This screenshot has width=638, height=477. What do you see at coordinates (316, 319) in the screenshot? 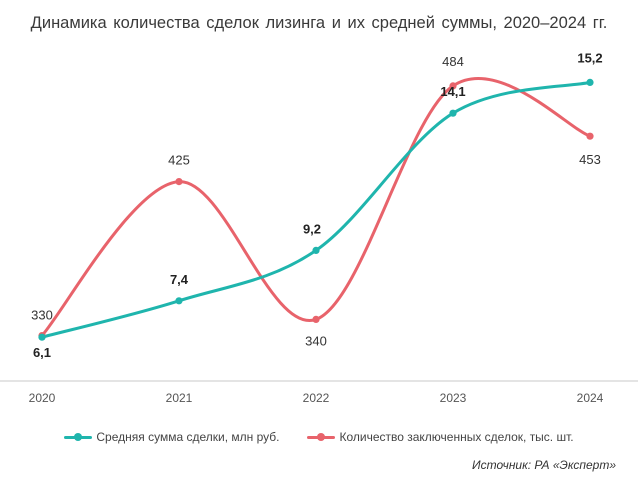
I see `point-deal-count-2022` at bounding box center [316, 319].